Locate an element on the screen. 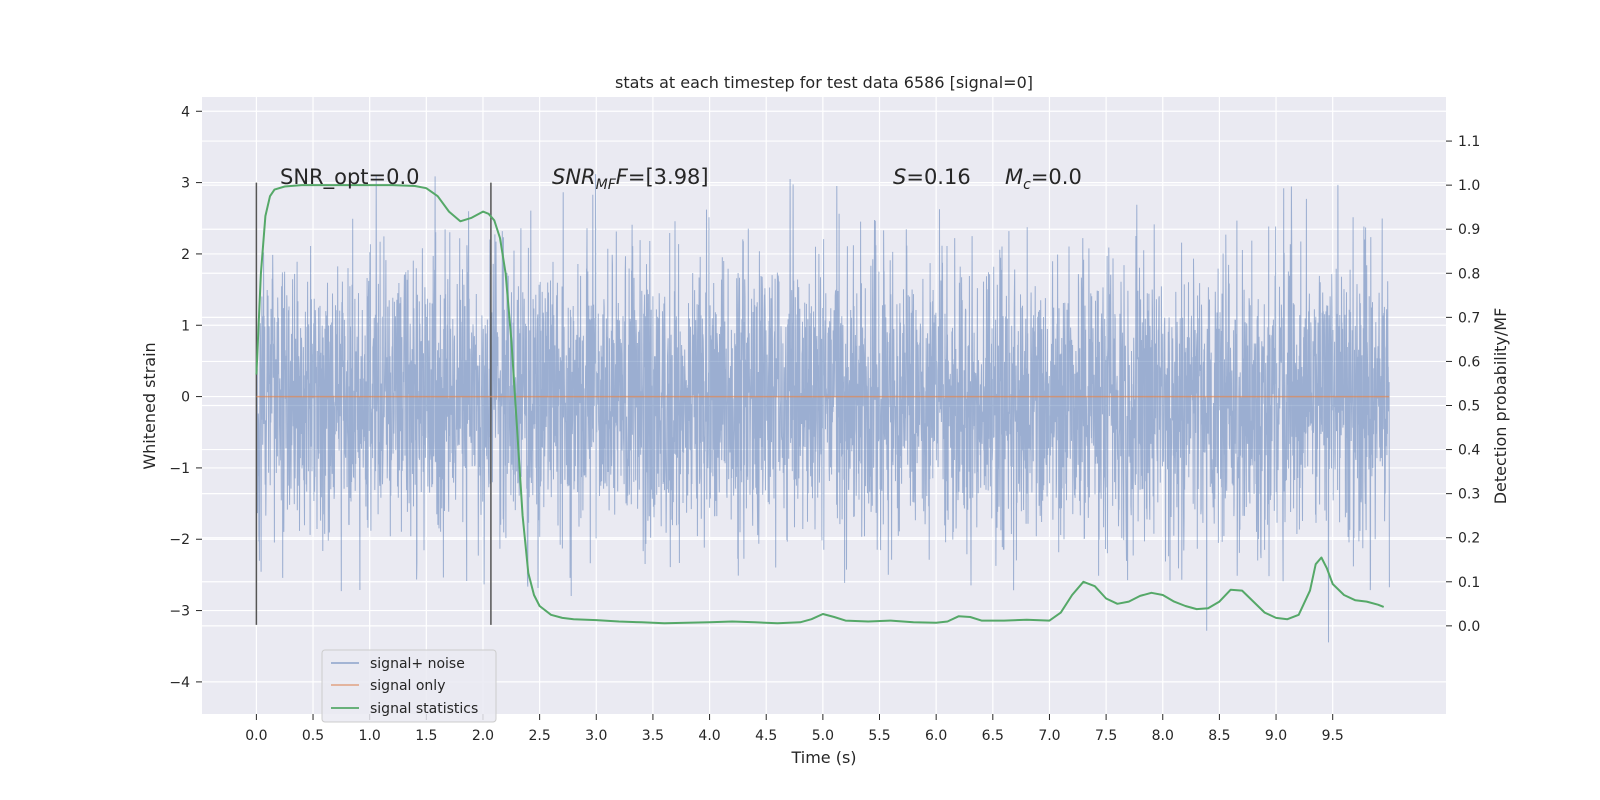 The width and height of the screenshot is (1600, 800). x-tick-label: 6.5 is located at coordinates (993, 736).